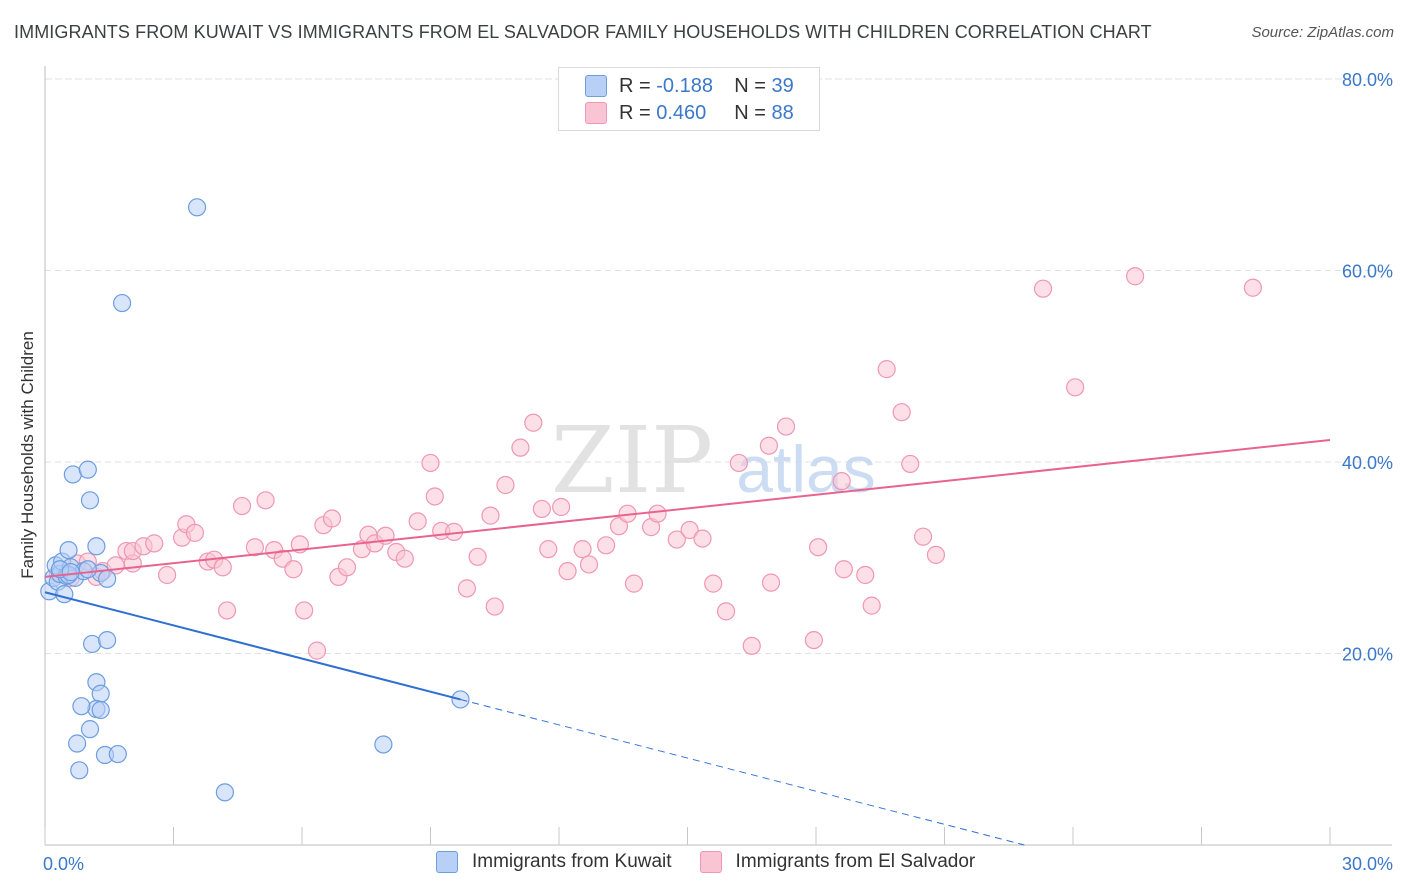 This screenshot has height=892, width=1406. What do you see at coordinates (596, 113) in the screenshot?
I see `salvador-swatch` at bounding box center [596, 113].